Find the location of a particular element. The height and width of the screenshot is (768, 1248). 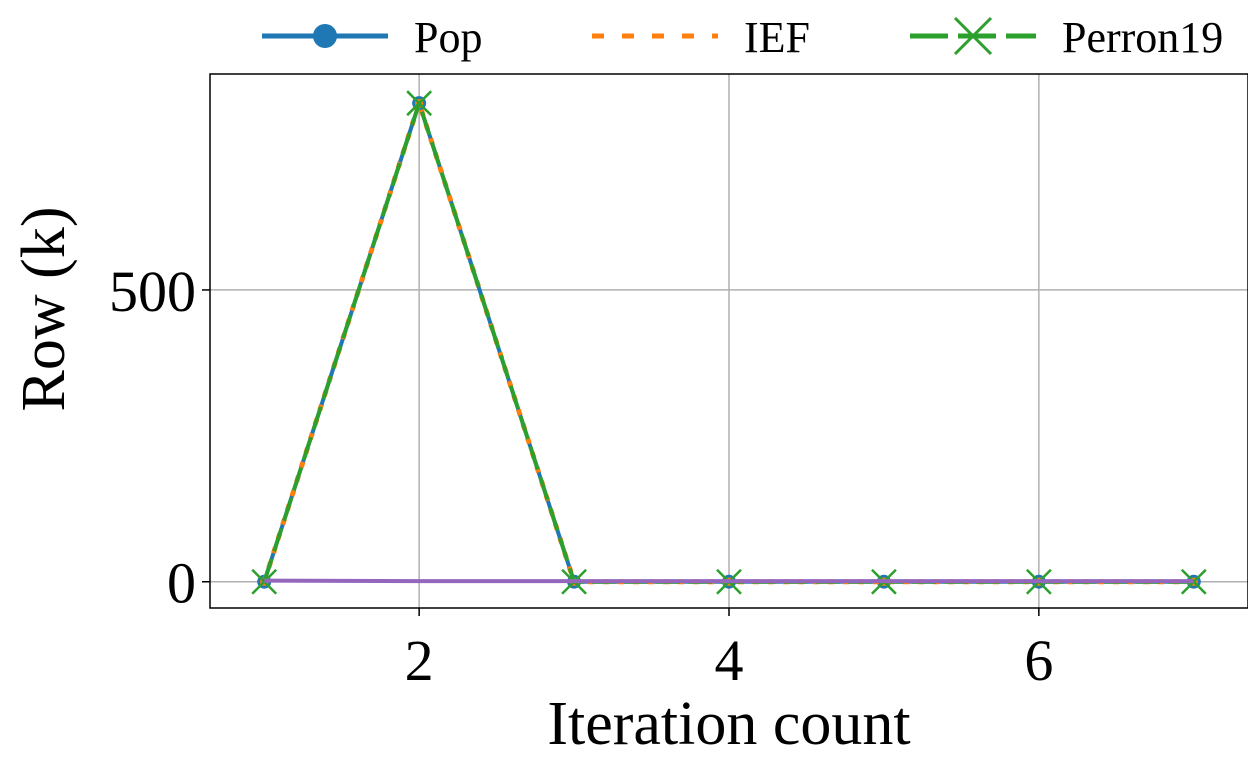

series-line is located at coordinates (729, 581).